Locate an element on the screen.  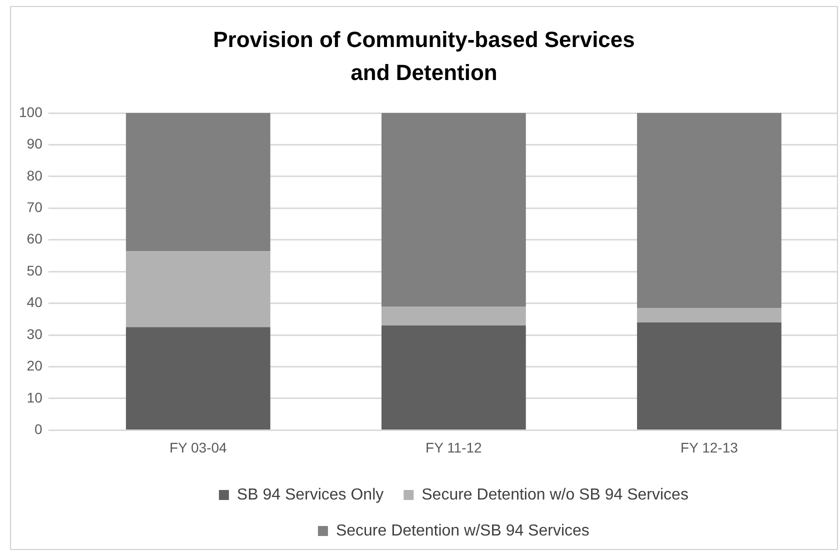
y-tick-label: 60 is located at coordinates (34, 238).